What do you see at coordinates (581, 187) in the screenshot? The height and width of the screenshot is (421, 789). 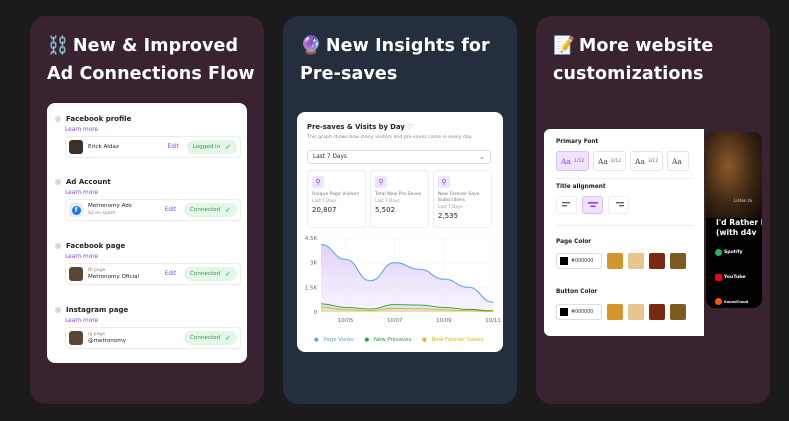 I see `title-alignment-label: Title alignment` at bounding box center [581, 187].